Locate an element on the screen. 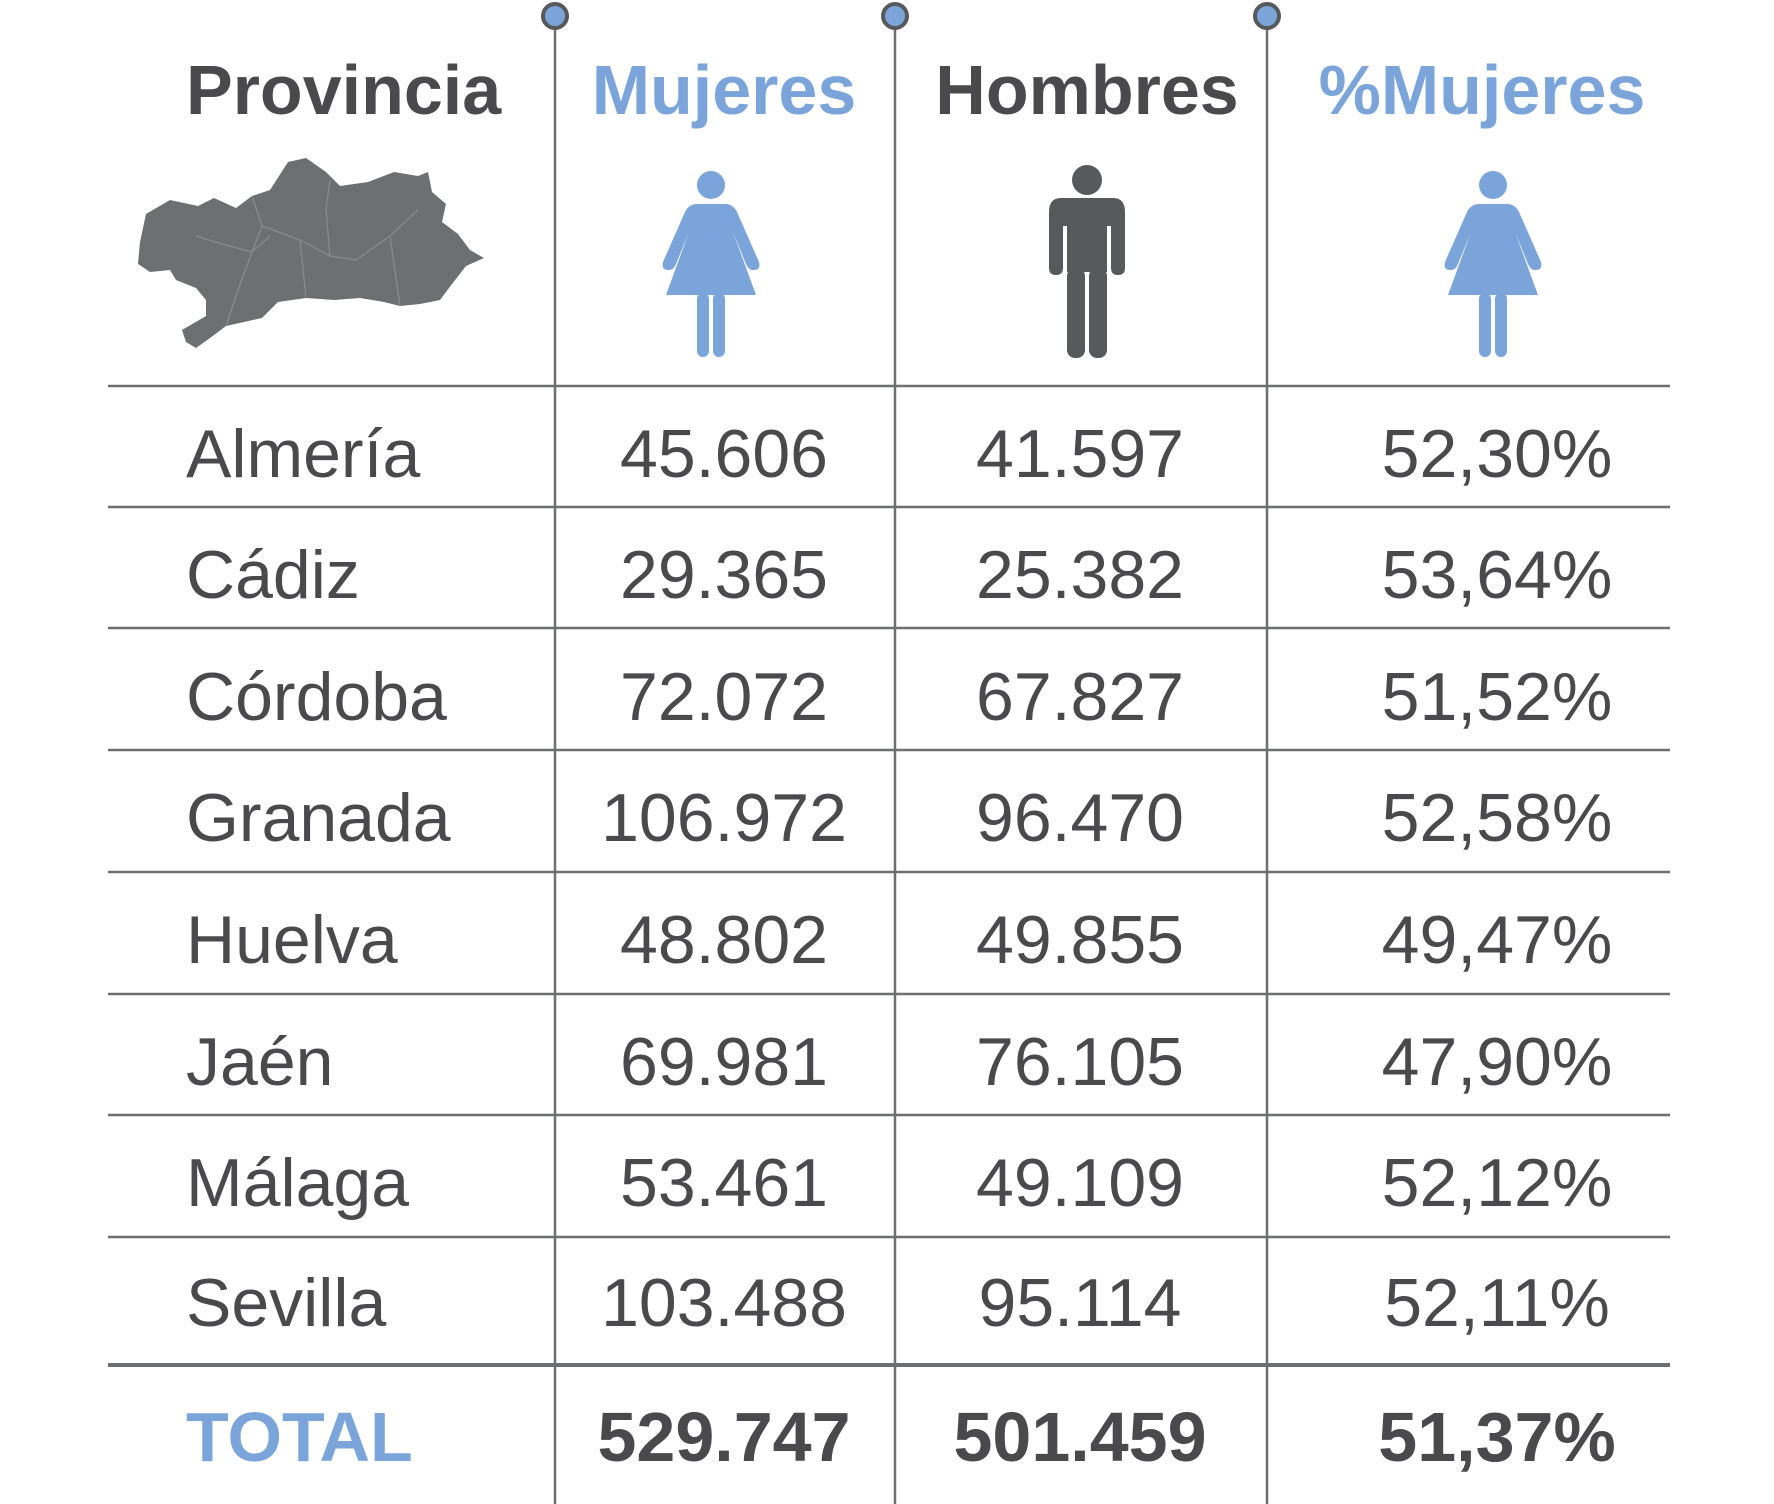 The width and height of the screenshot is (1774, 1504). andalucia-map-icon is located at coordinates (311, 253).